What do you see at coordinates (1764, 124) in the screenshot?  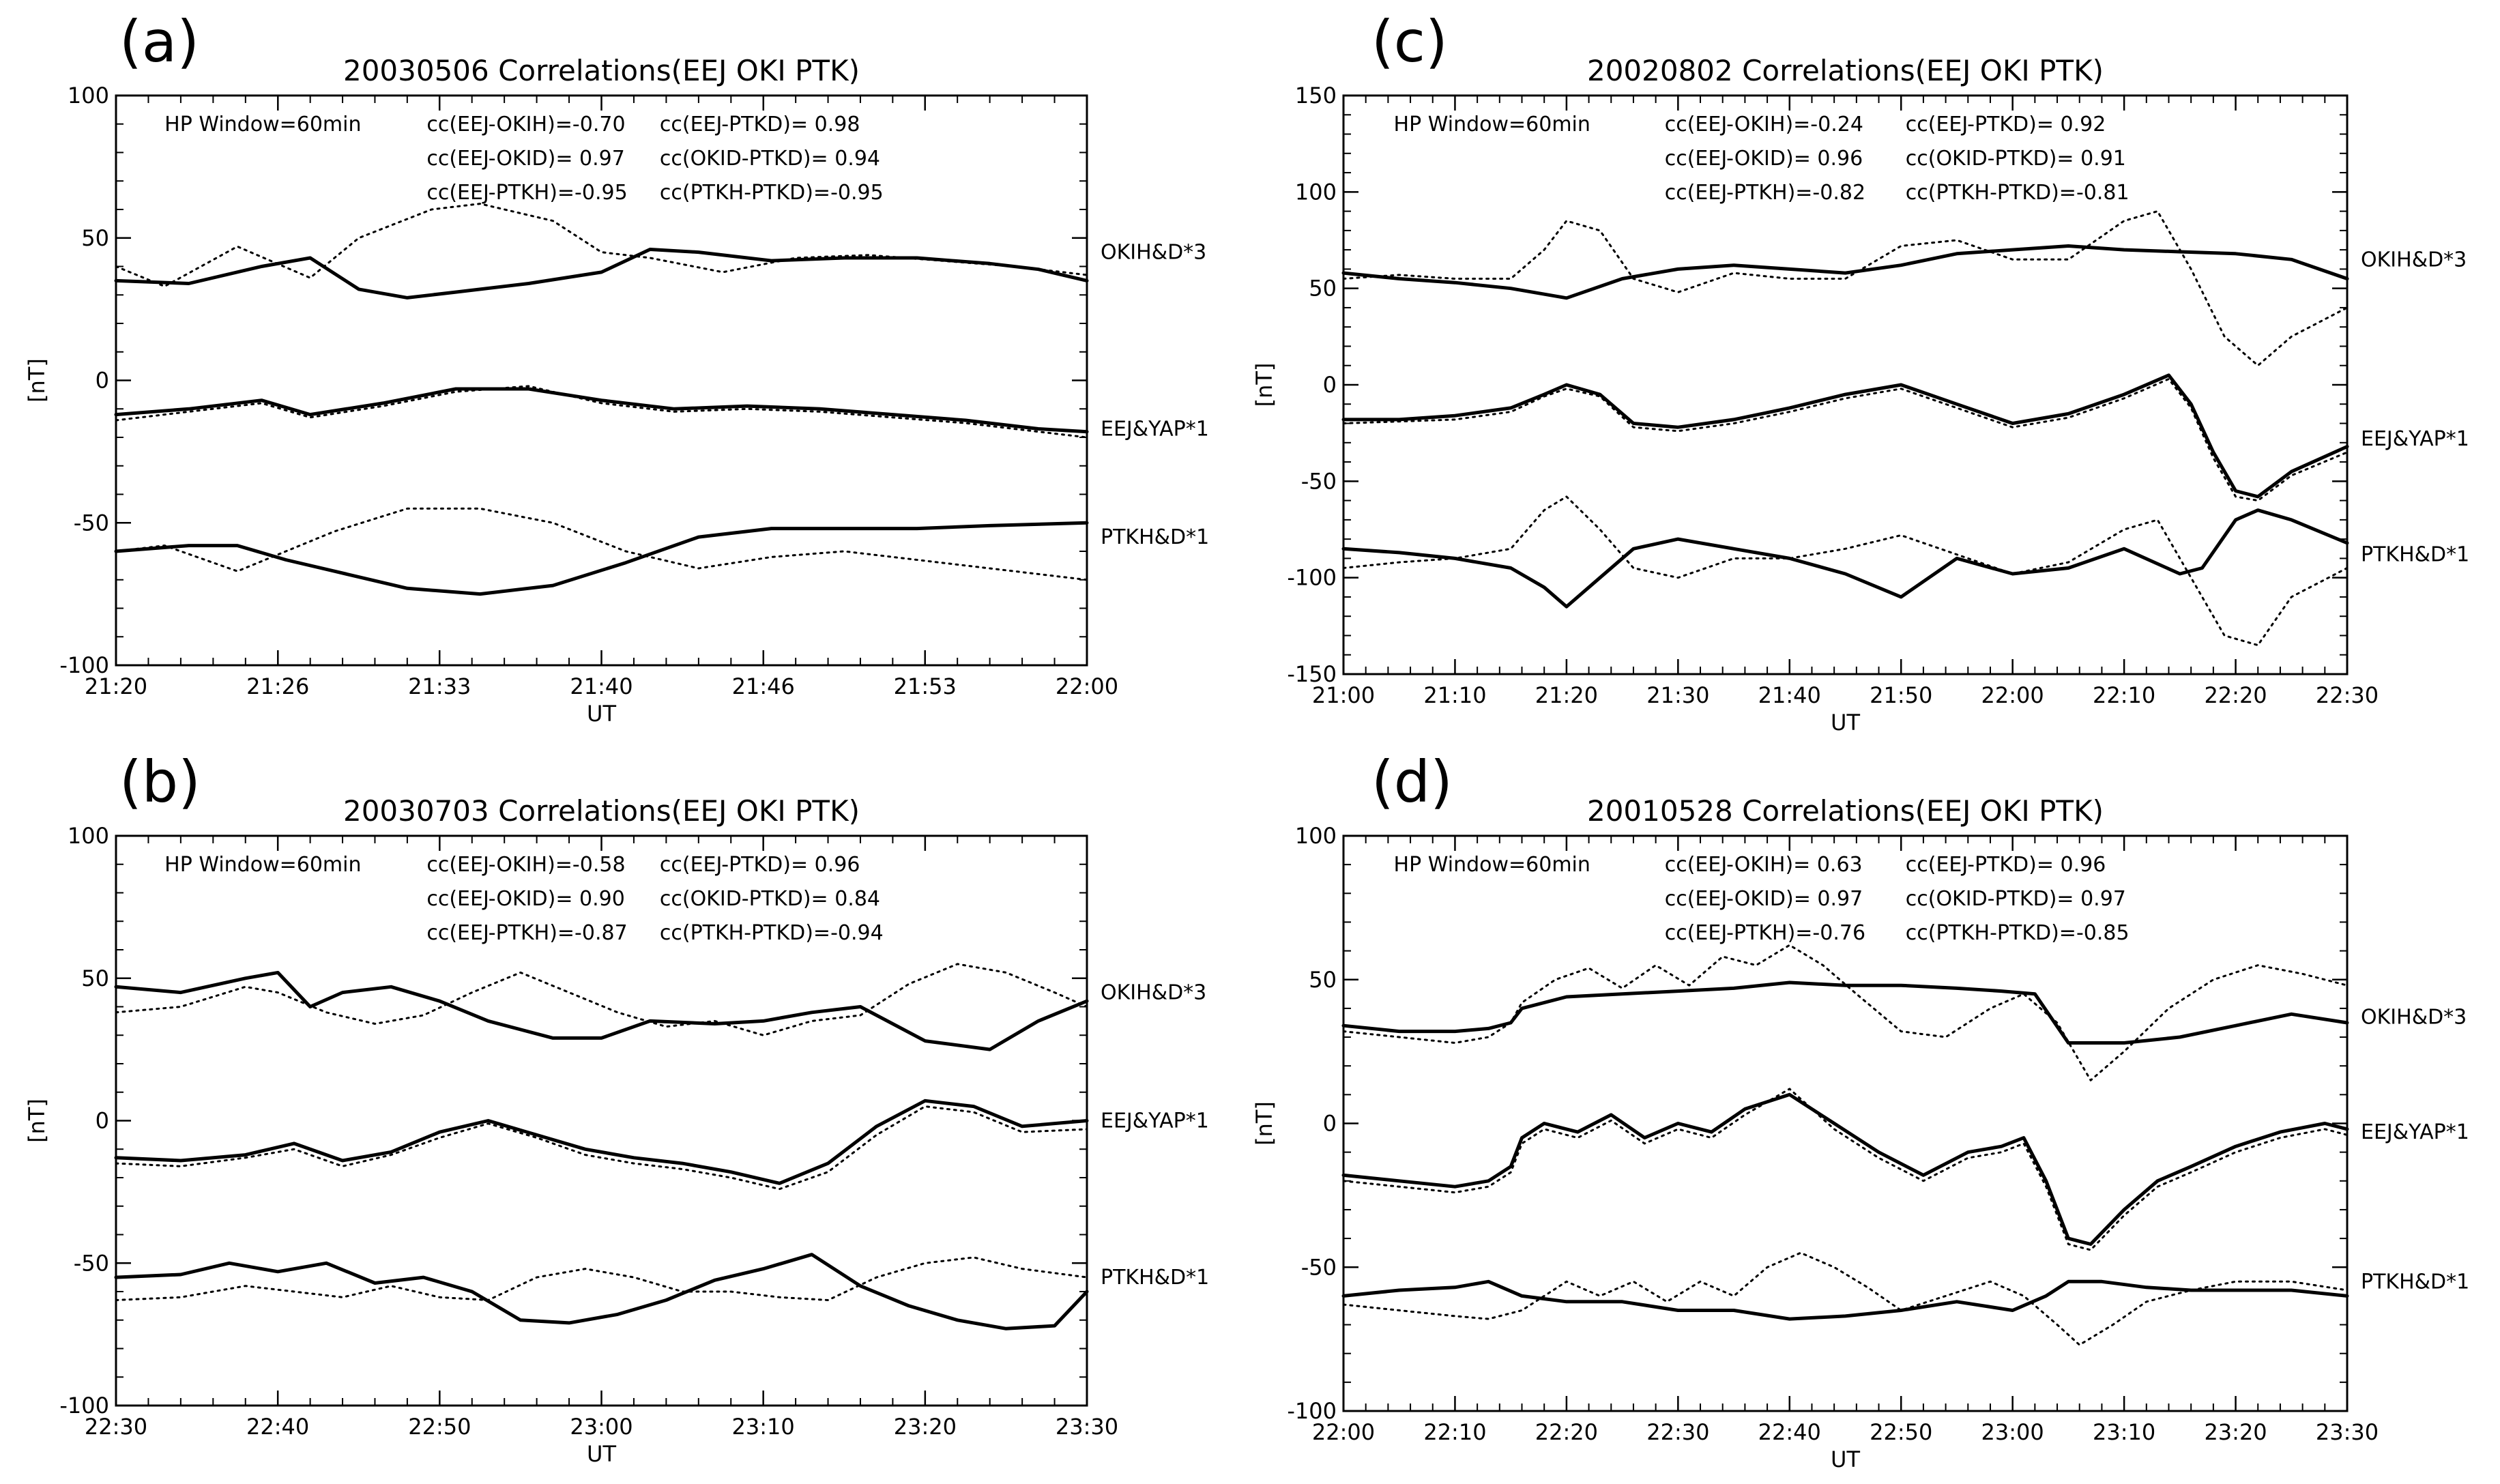 I see `correlation-text: cc(EEJ-OKIH)=-0.24` at bounding box center [1764, 124].